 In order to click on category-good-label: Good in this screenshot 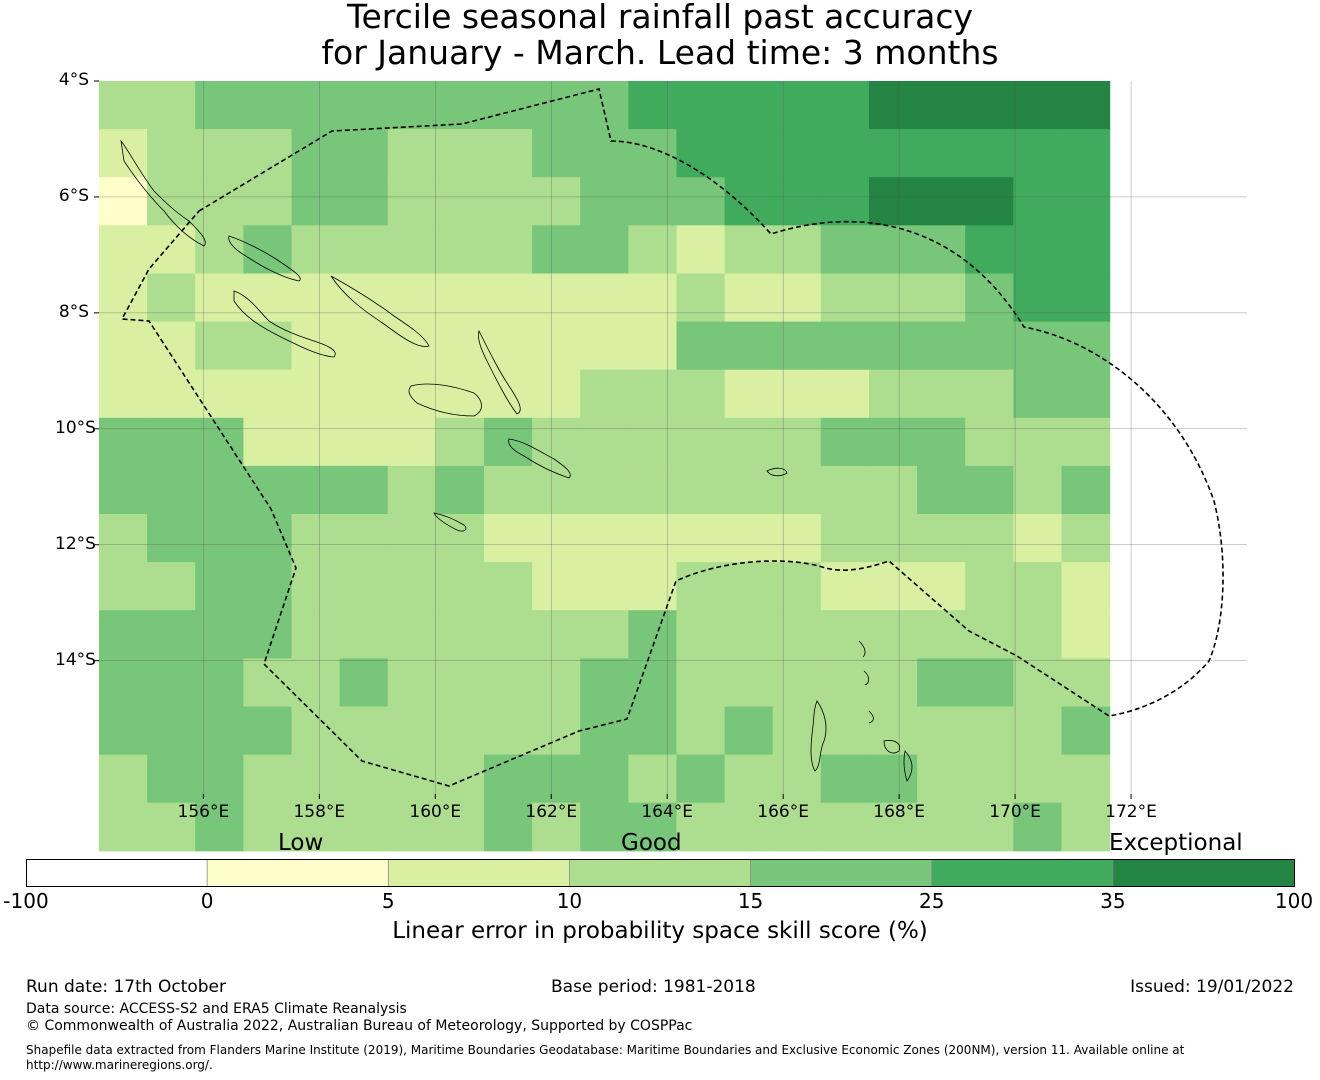, I will do `click(651, 843)`.